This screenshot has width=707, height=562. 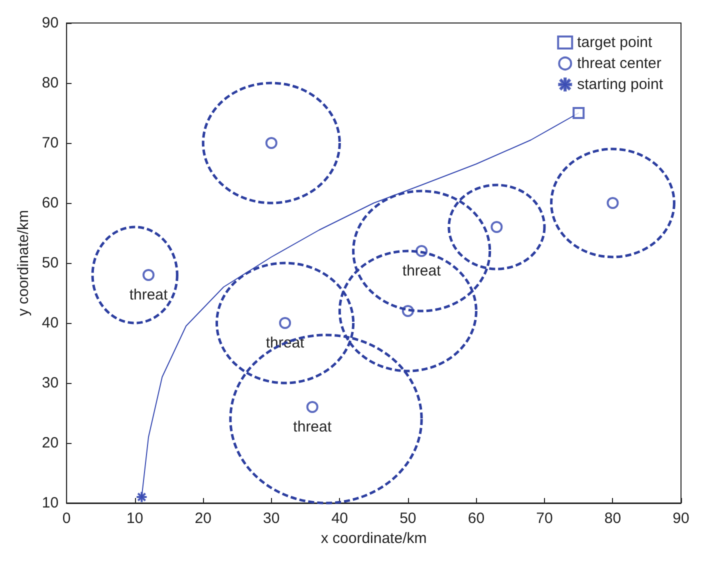 What do you see at coordinates (615, 42) in the screenshot?
I see `legend-label: target point` at bounding box center [615, 42].